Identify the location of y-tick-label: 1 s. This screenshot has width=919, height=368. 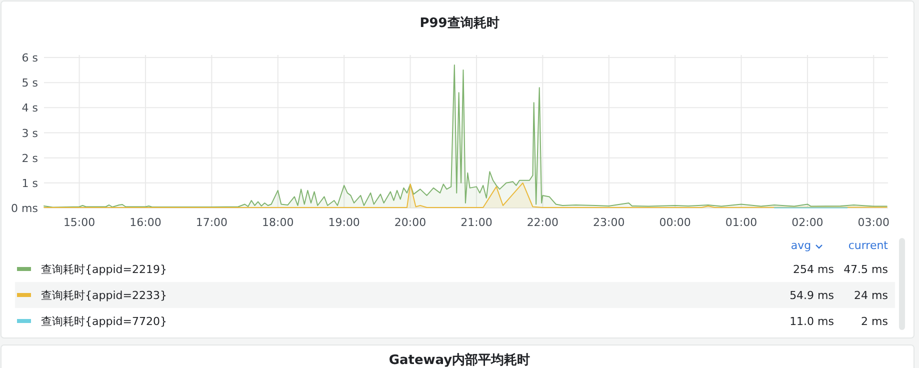
(30, 183).